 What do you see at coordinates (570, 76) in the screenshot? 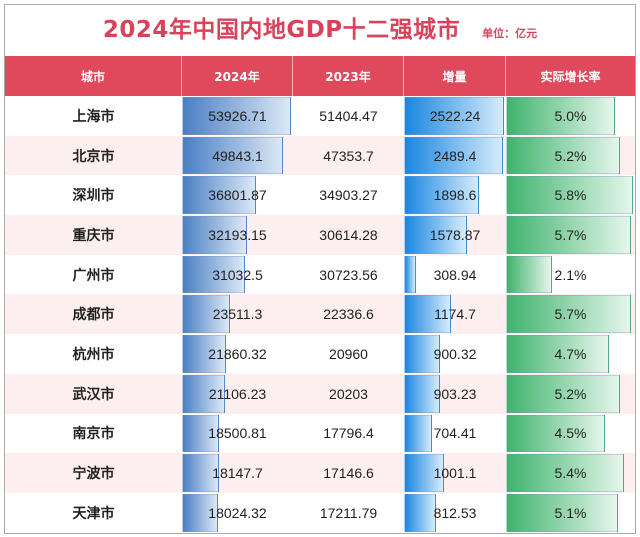
I see `header-growth-rate: 实际增长率` at bounding box center [570, 76].